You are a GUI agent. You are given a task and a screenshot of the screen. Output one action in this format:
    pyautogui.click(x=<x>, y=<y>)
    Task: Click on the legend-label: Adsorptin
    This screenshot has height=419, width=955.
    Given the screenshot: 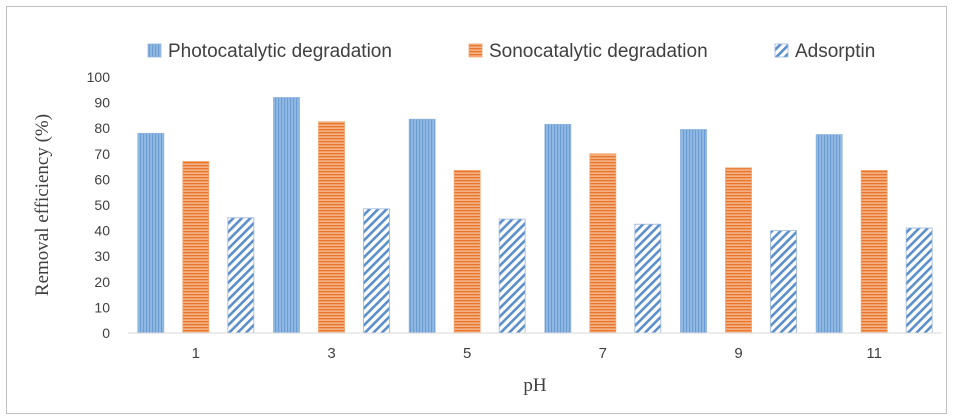 What is the action you would take?
    pyautogui.click(x=835, y=51)
    